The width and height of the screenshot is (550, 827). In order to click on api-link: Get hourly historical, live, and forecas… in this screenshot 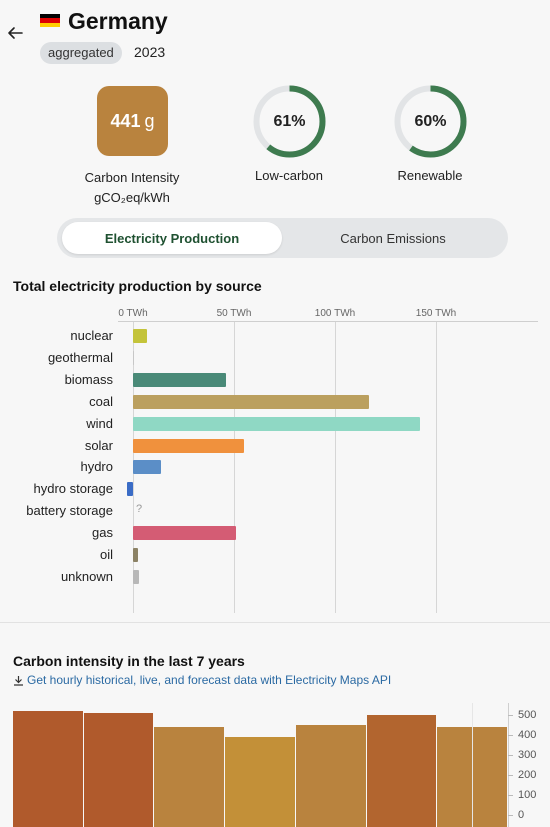, I will do `click(202, 680)`.